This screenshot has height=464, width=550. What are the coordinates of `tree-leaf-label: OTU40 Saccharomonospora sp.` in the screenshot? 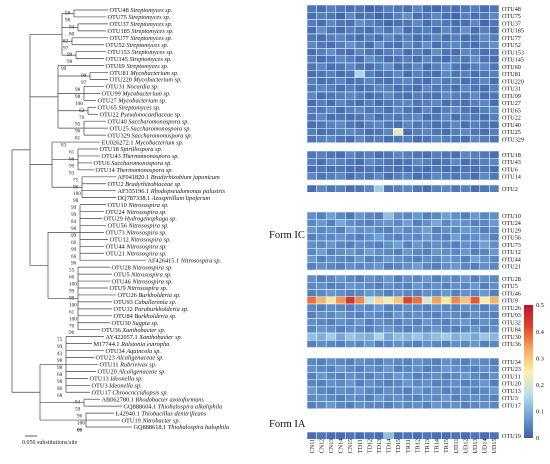 It's located at (148, 121).